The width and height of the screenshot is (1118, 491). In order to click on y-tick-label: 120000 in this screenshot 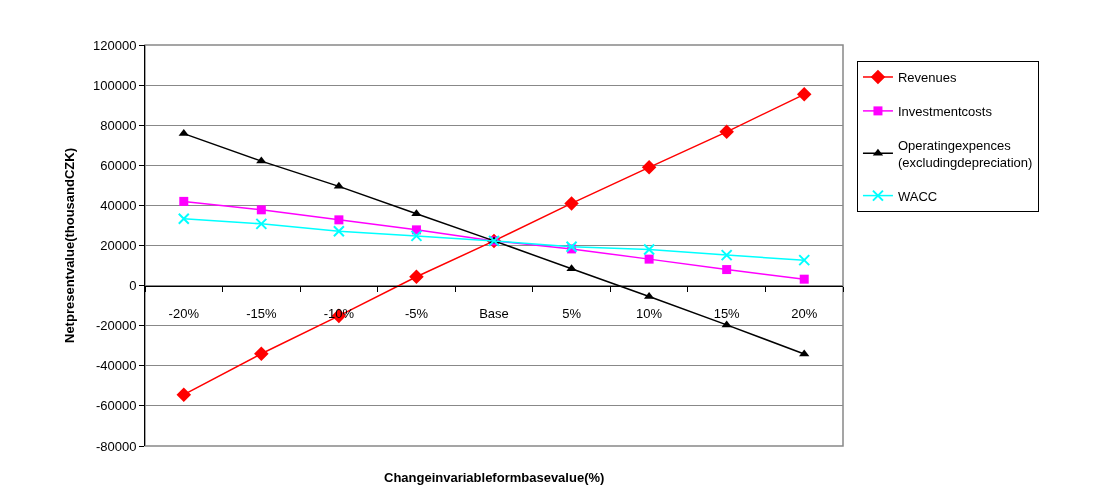, I will do `click(115, 45)`.